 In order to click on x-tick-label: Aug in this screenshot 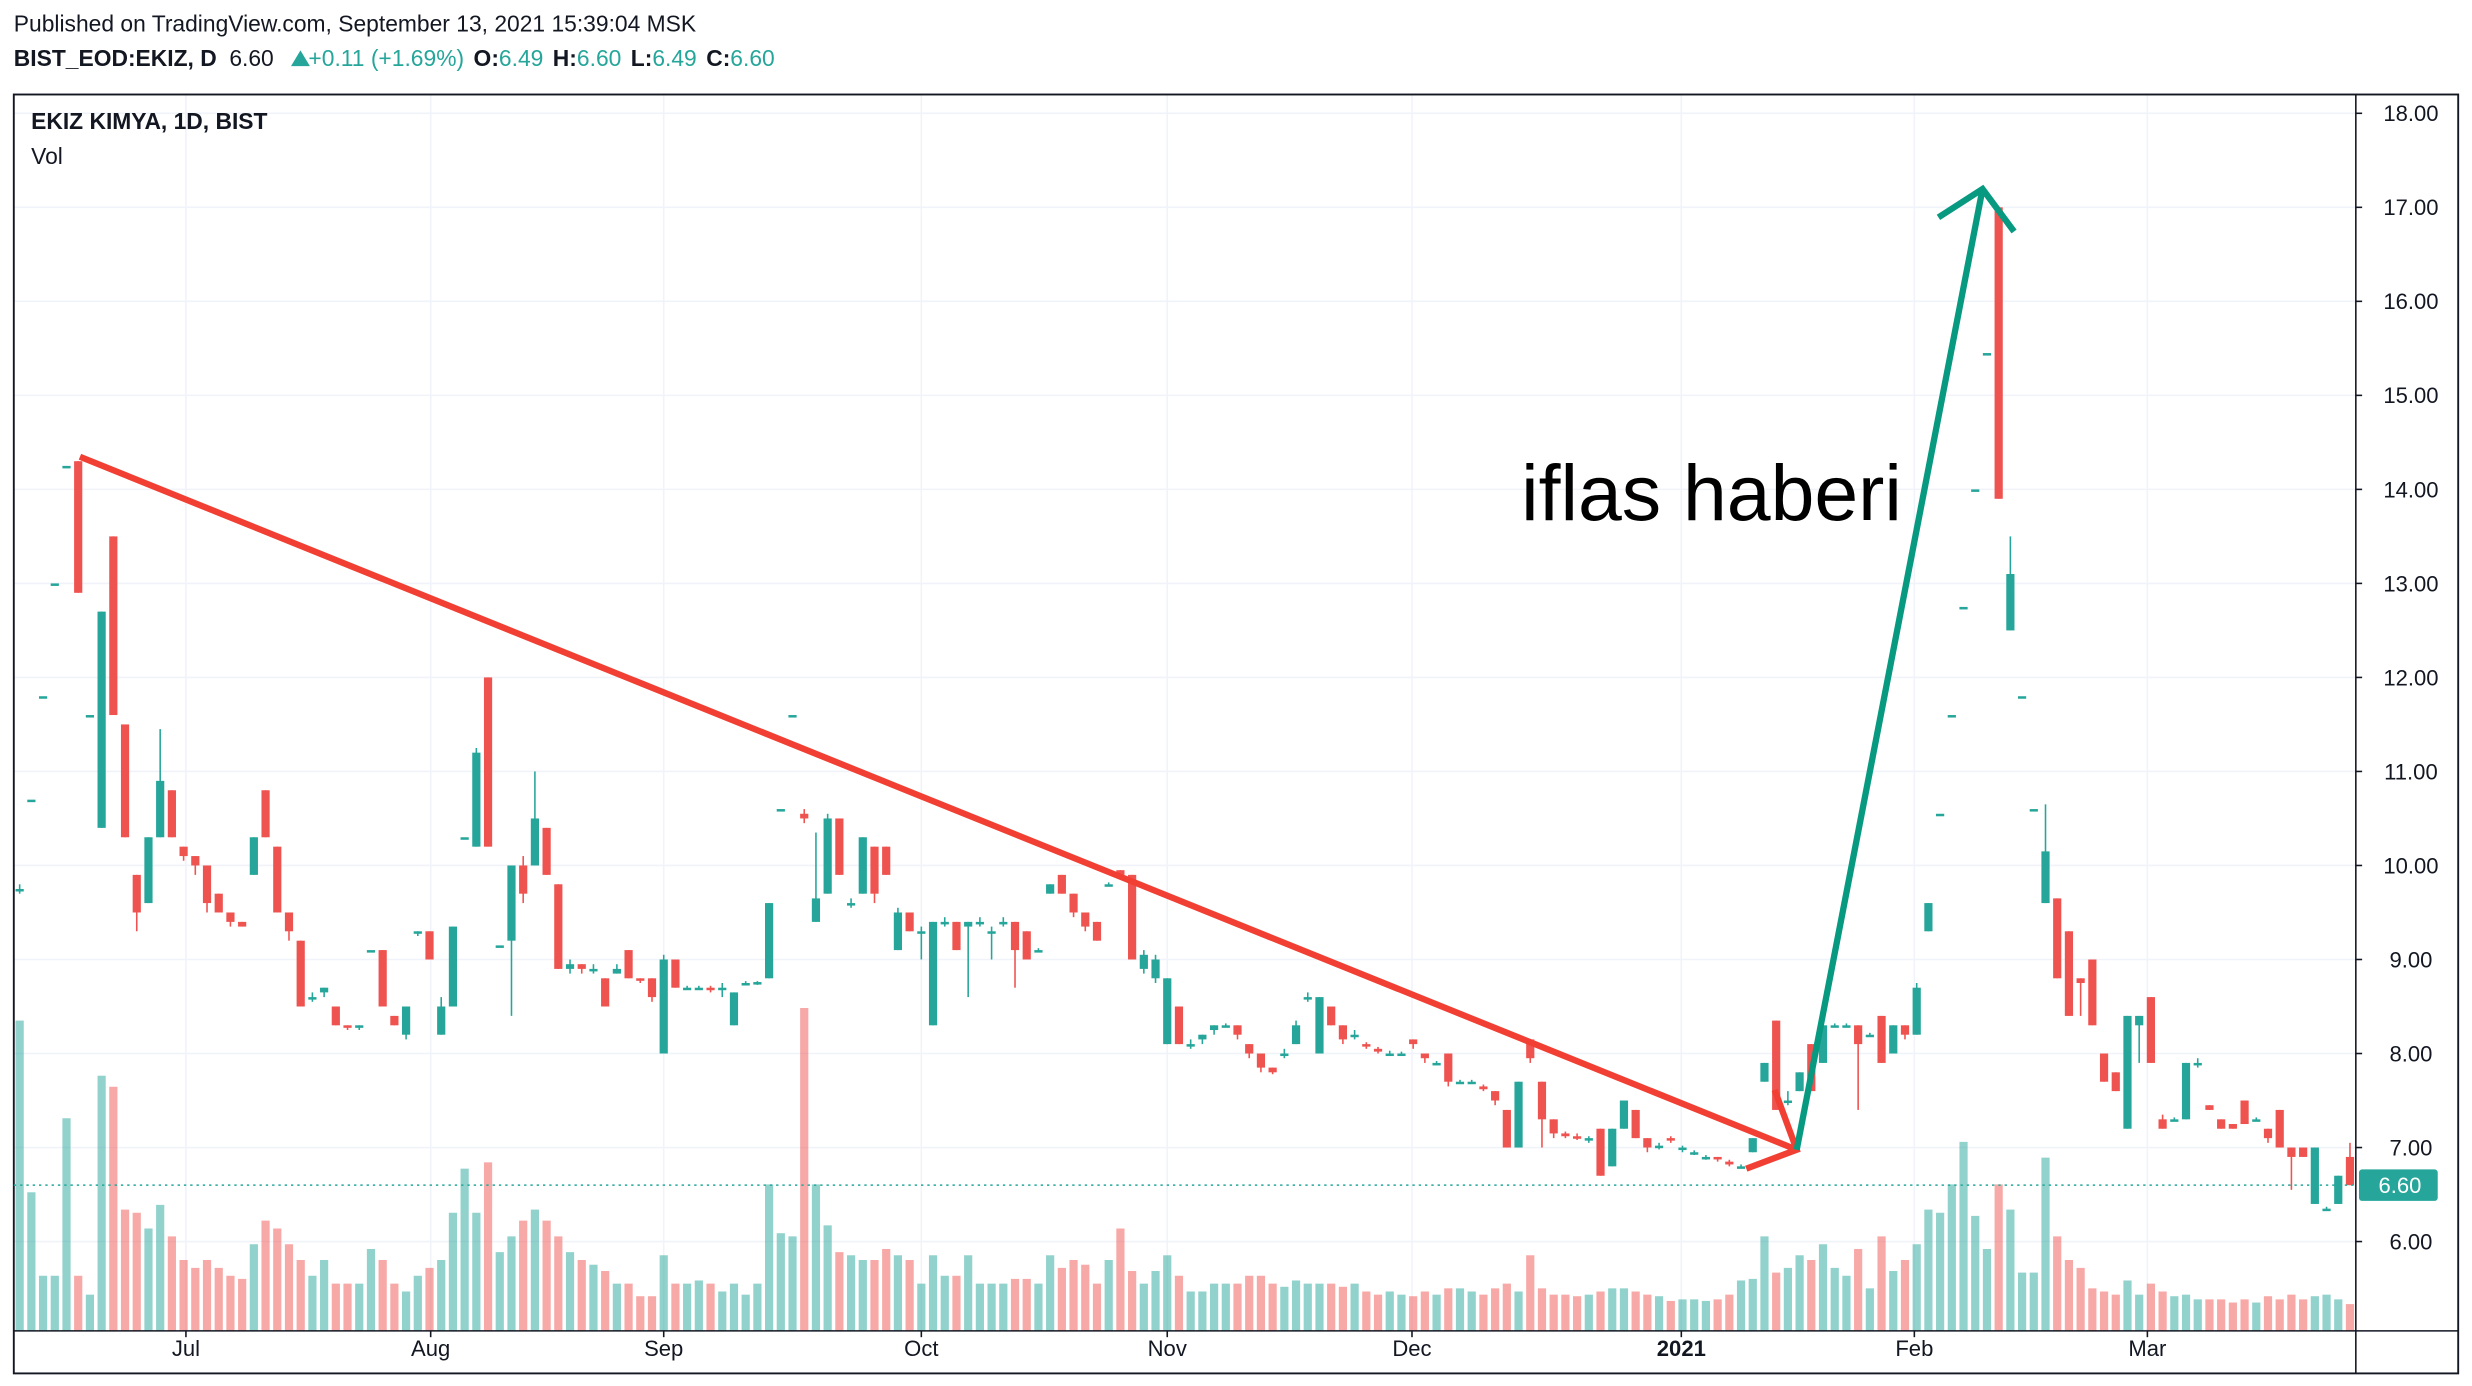, I will do `click(430, 1348)`.